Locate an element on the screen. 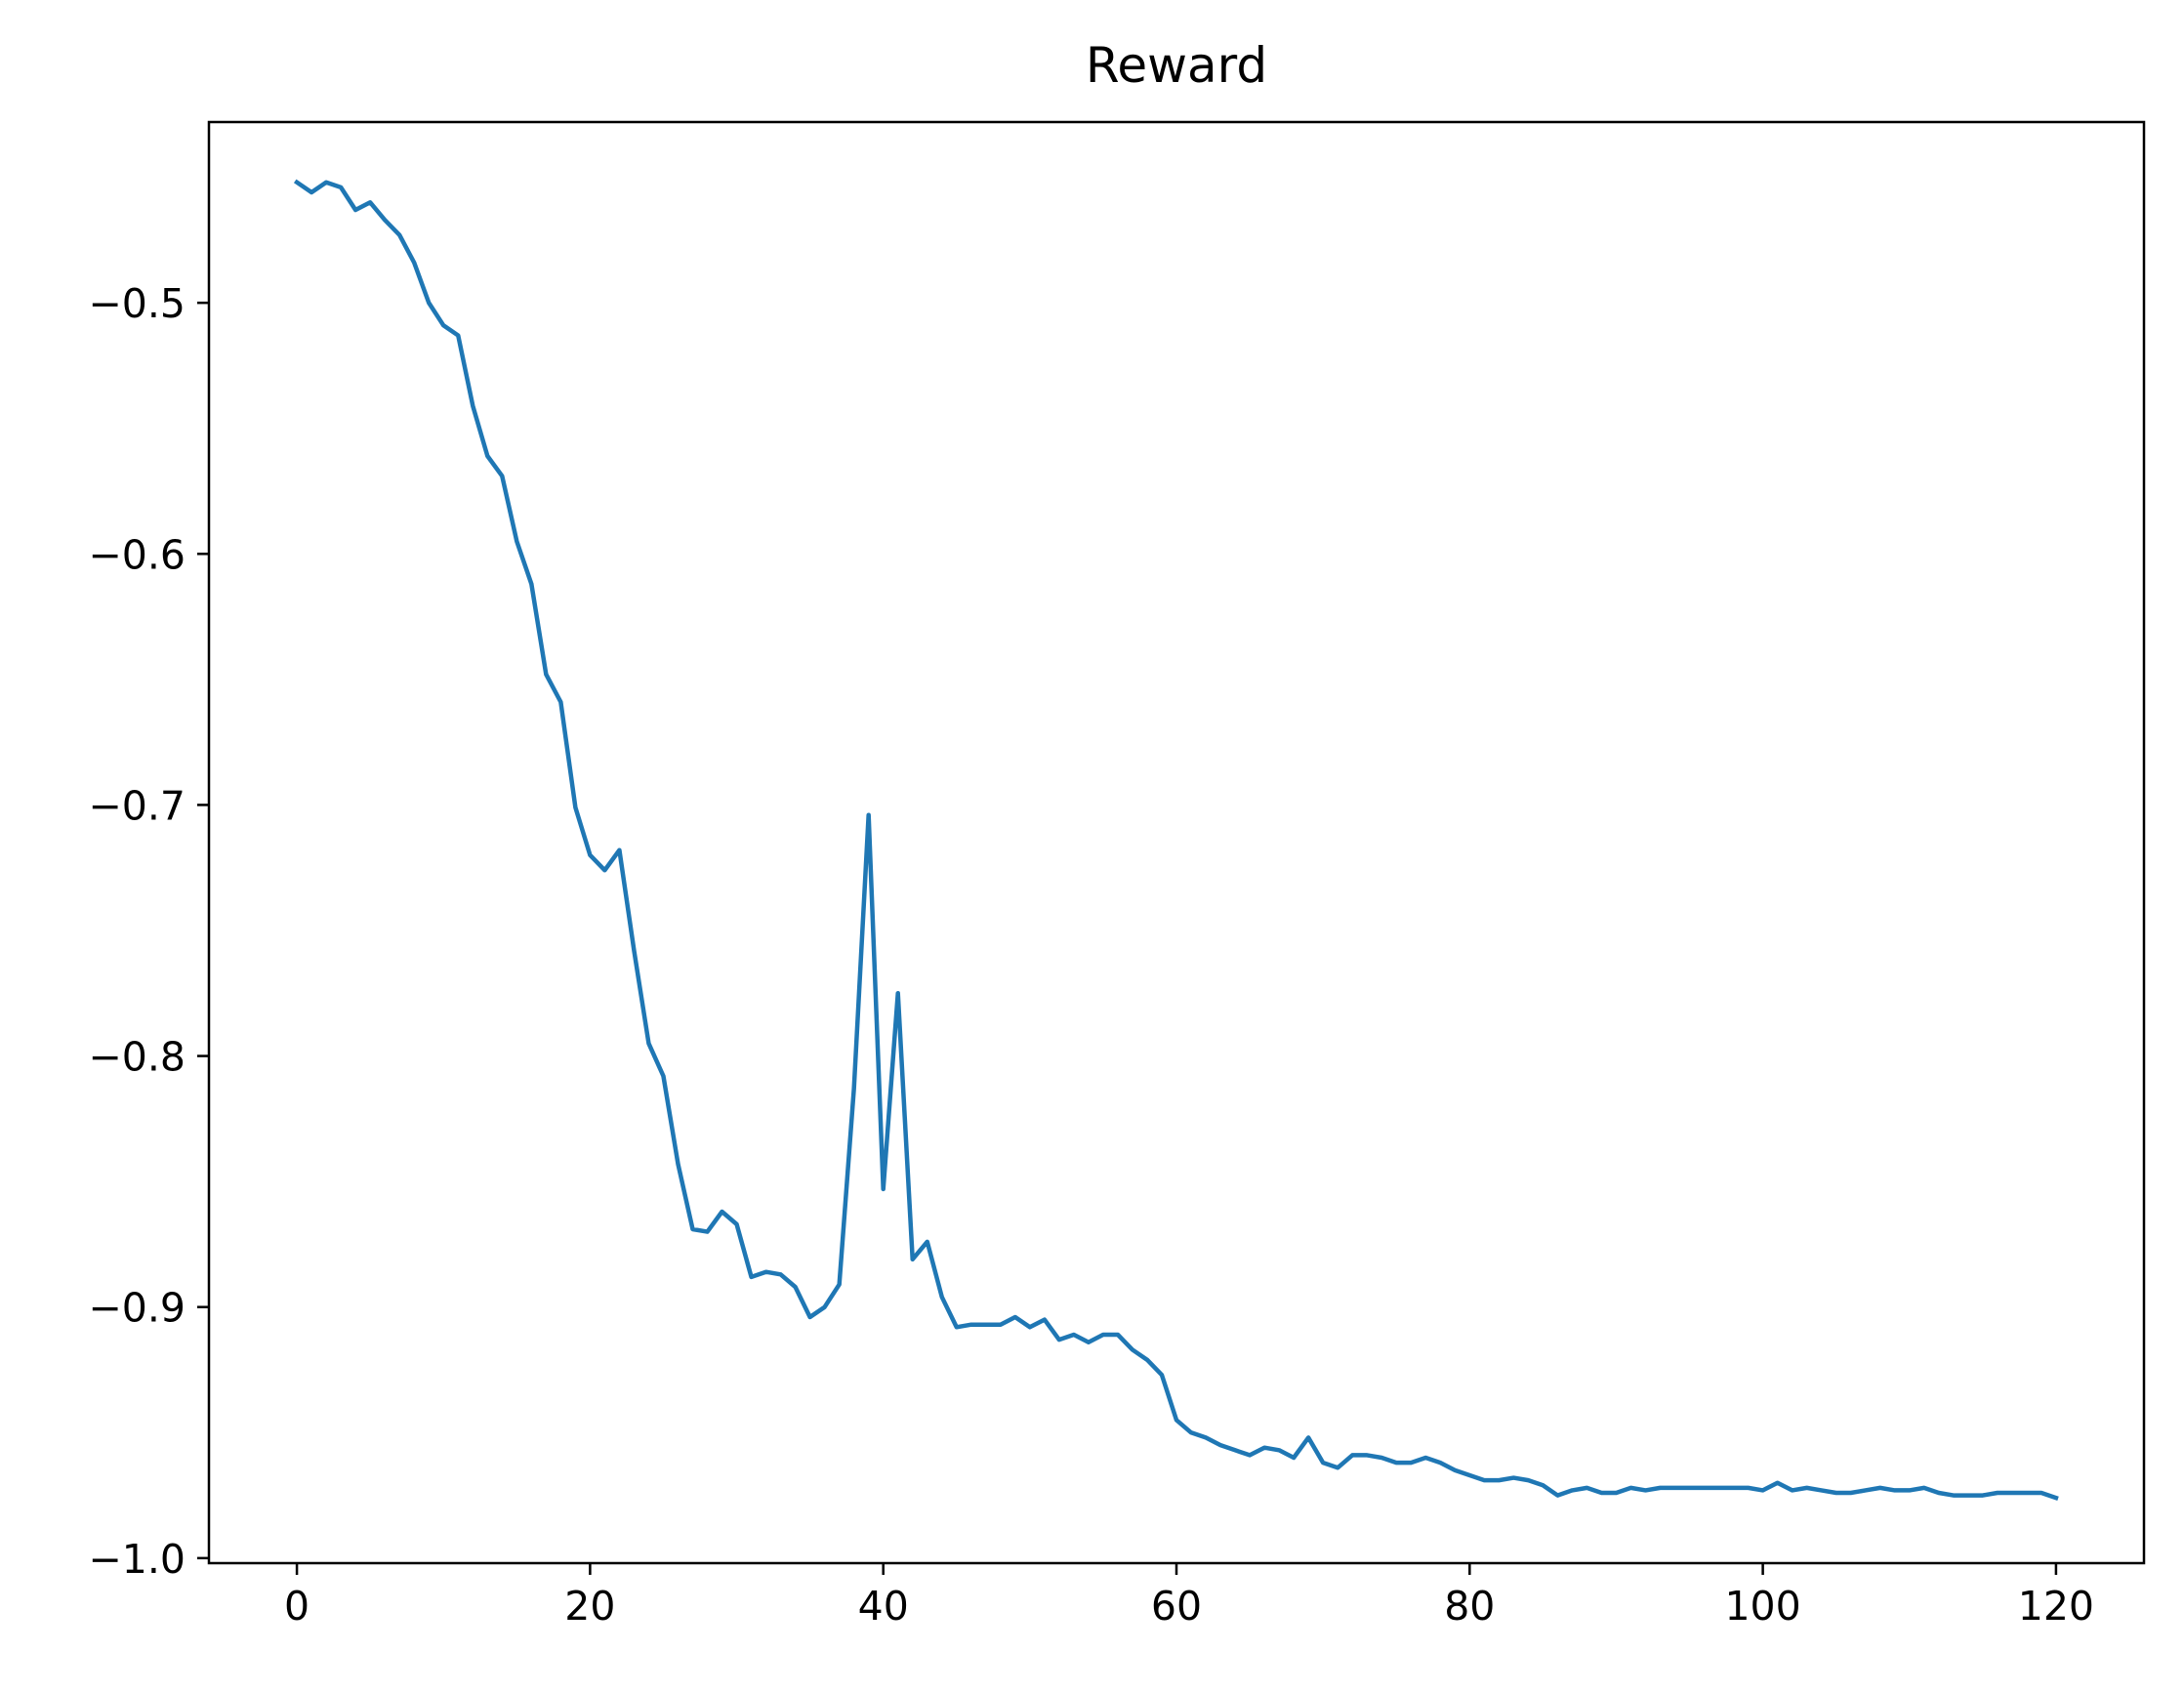 Image resolution: width=2184 pixels, height=1693 pixels. y-tick-label: −1.0 is located at coordinates (136, 1560).